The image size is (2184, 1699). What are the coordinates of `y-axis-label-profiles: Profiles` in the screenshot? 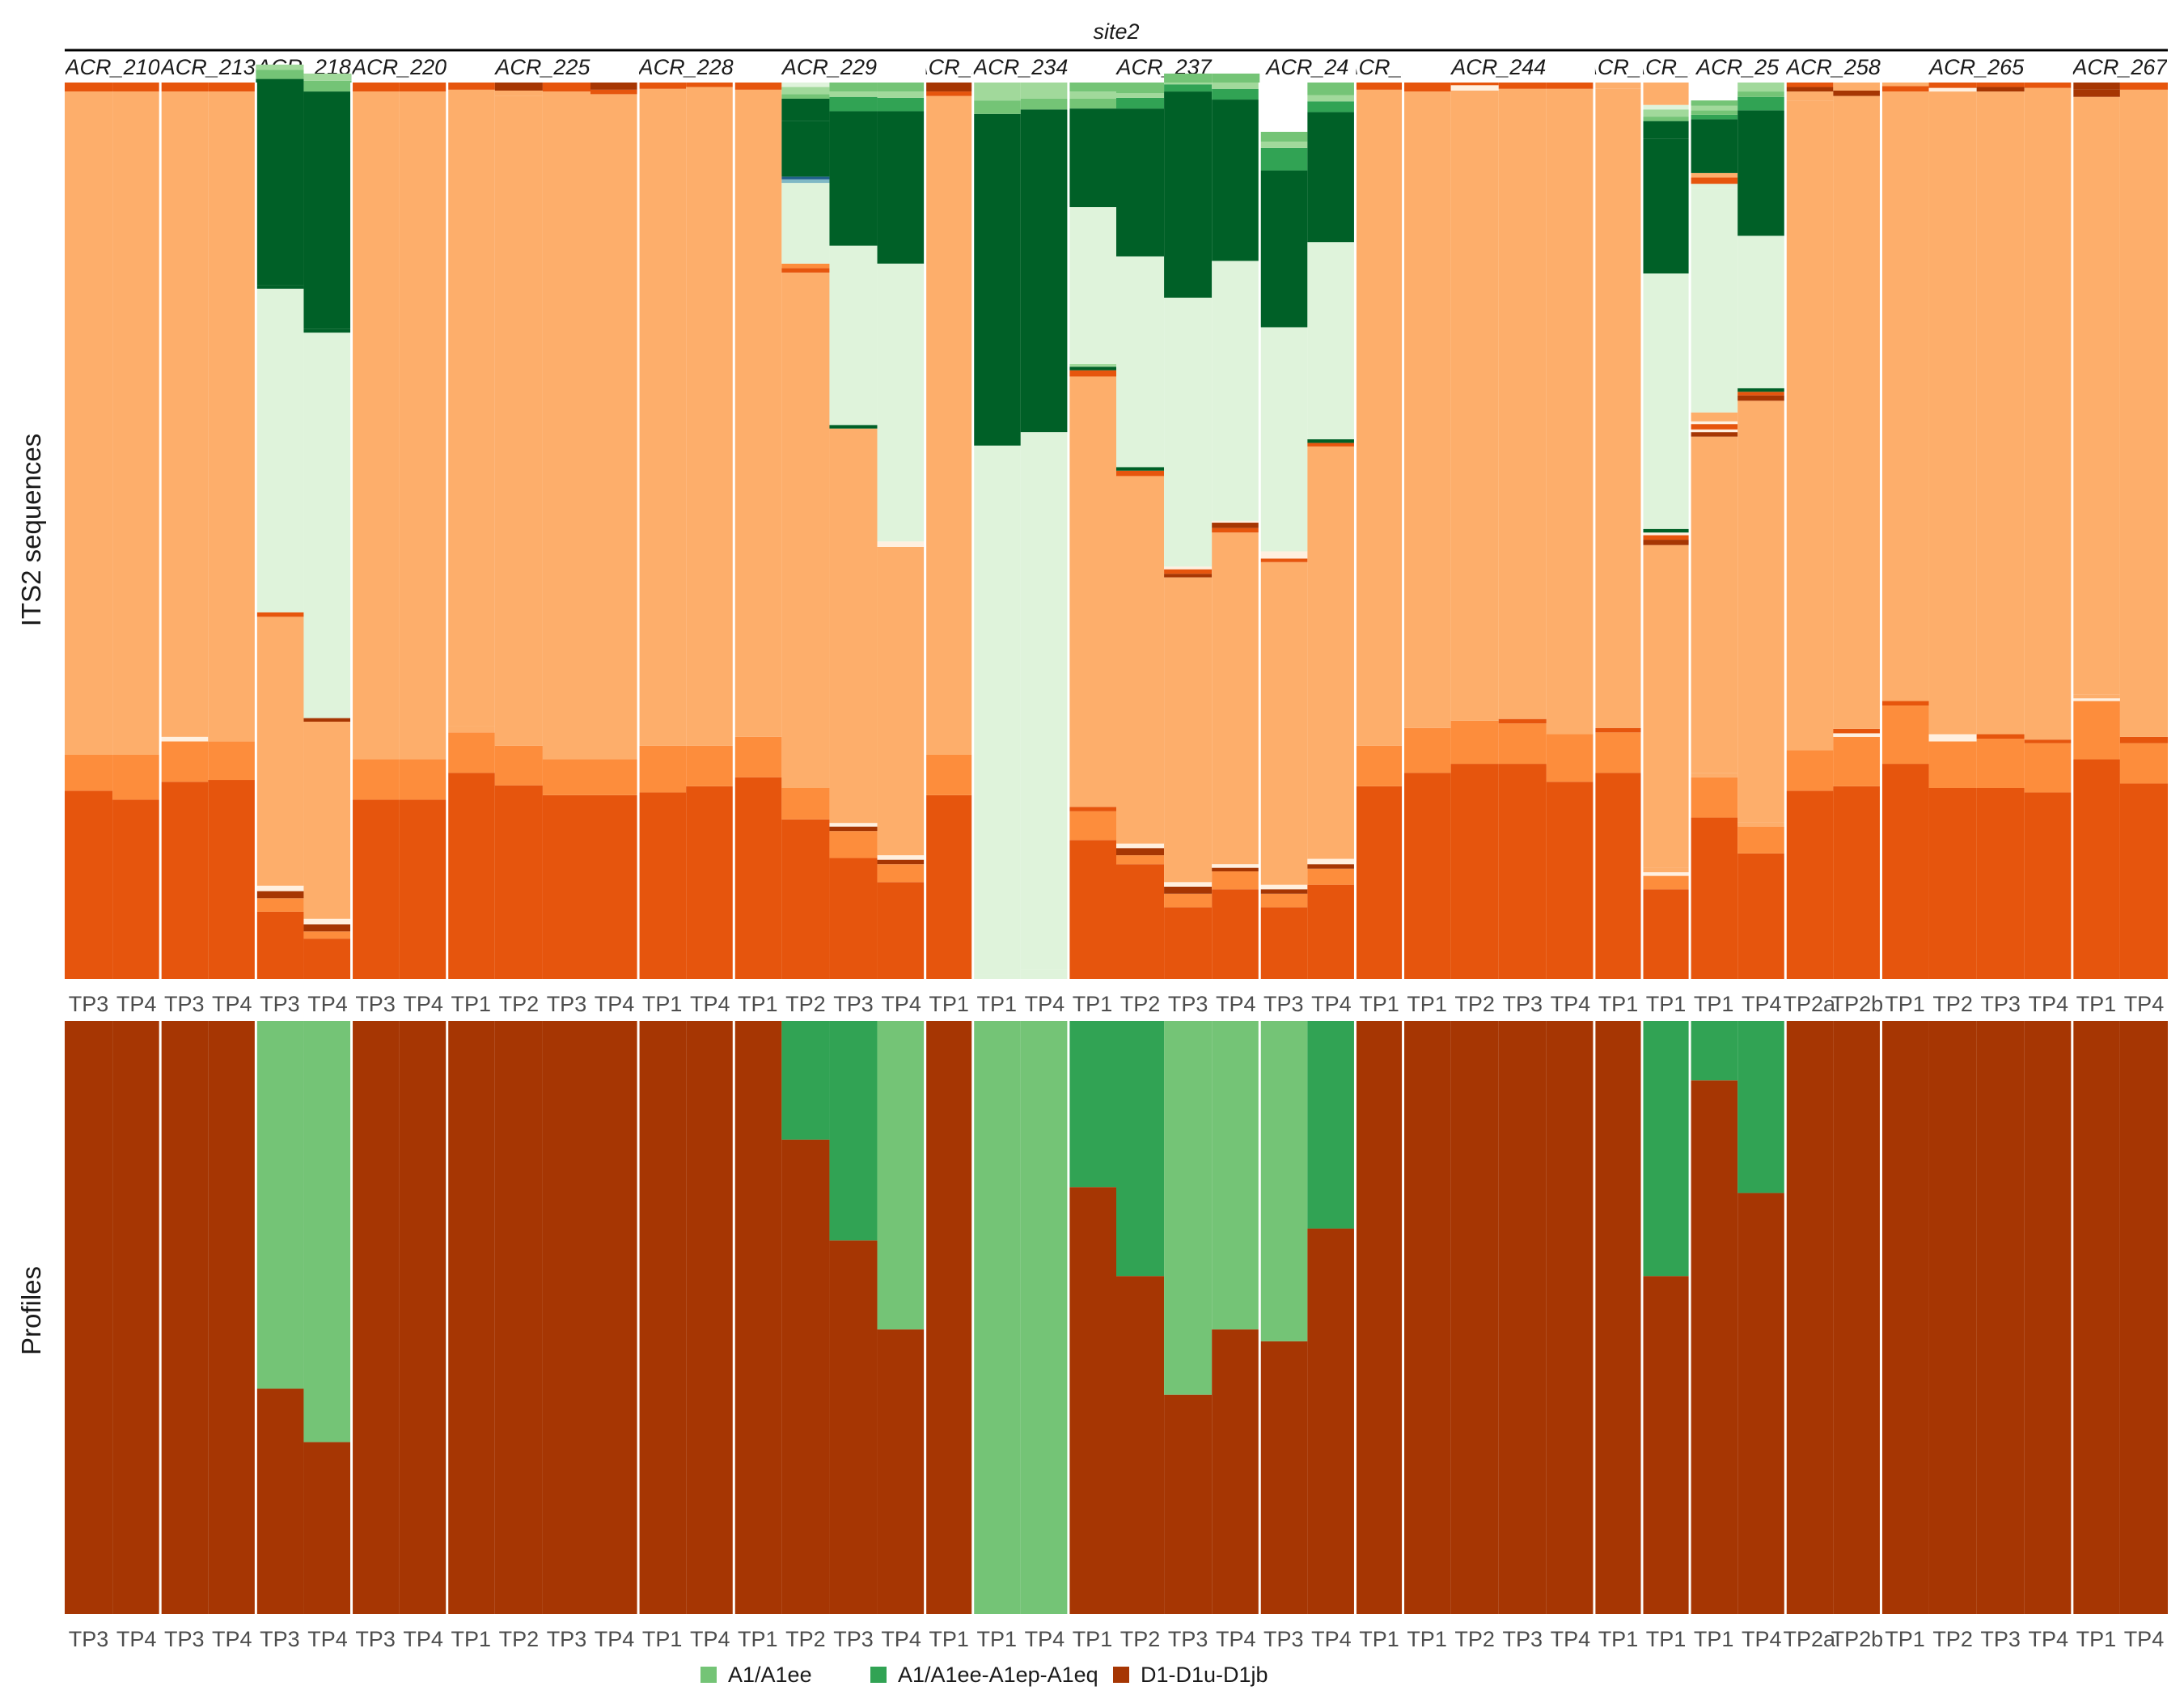 It's located at (31, 1310).